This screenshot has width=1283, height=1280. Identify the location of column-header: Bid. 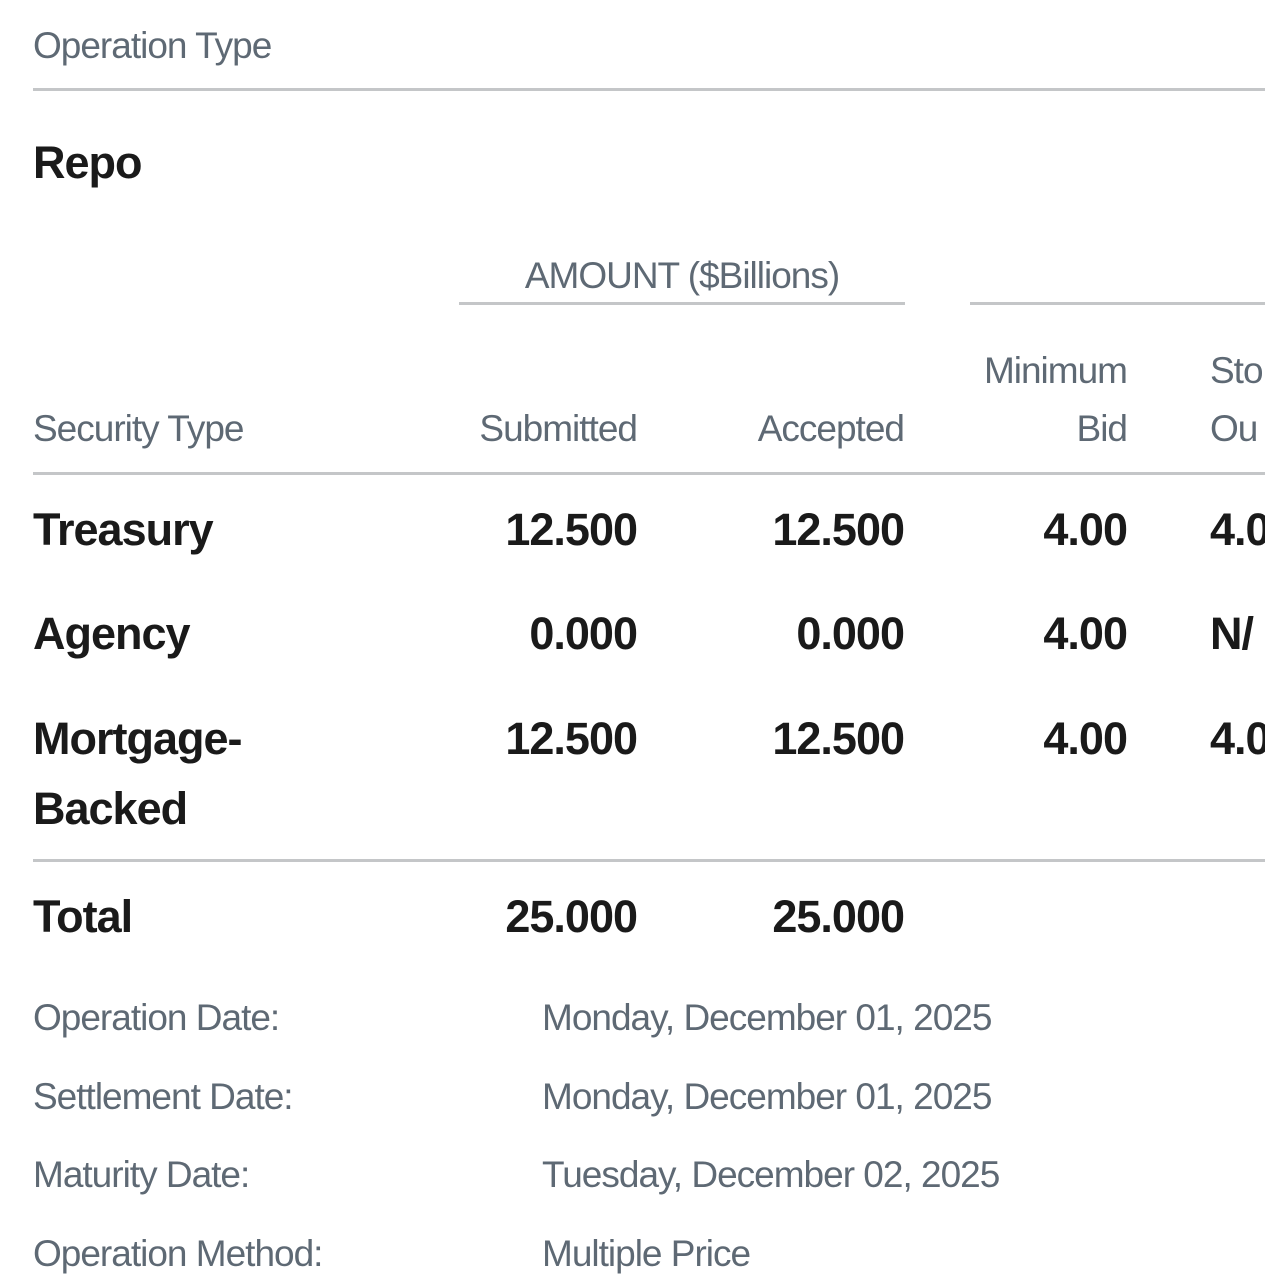
(1102, 428).